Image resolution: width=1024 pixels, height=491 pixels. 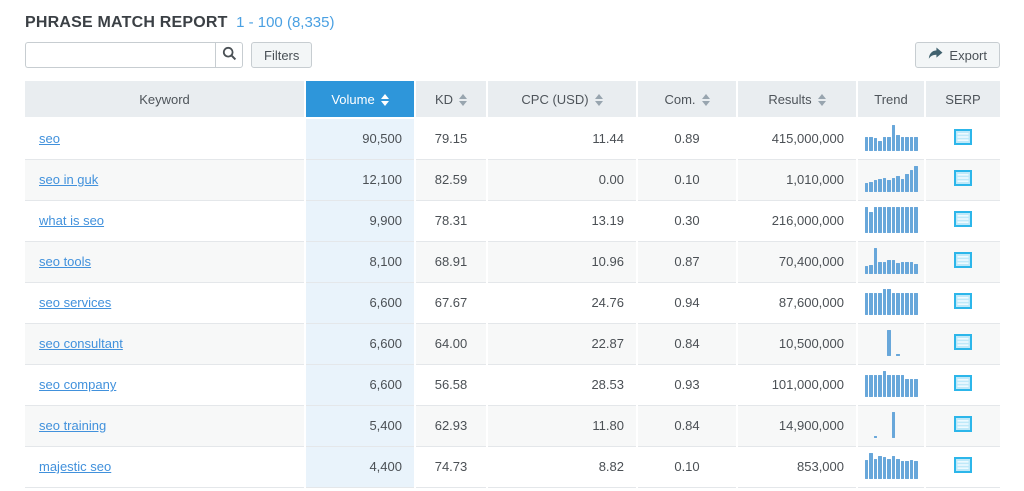 I want to click on keyword-link: seo in guk, so click(x=69, y=179).